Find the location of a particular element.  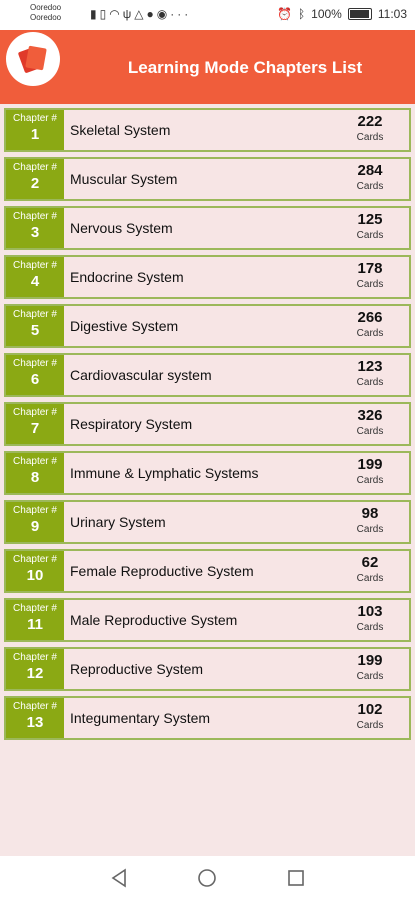

chapter-number: 1 is located at coordinates (35, 134).